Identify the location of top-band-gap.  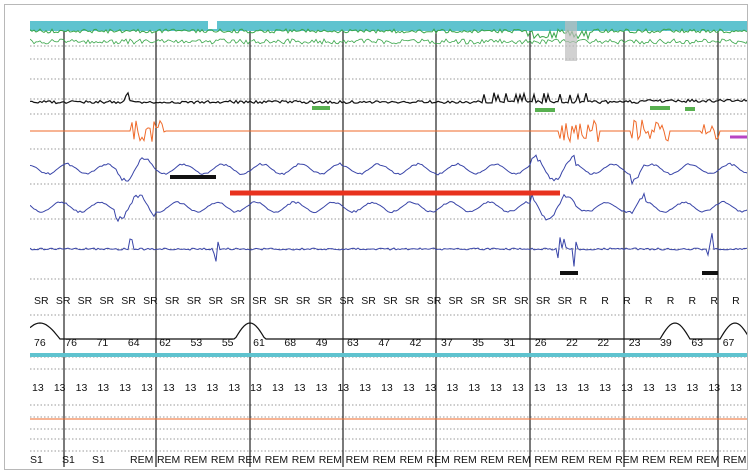
(212, 24).